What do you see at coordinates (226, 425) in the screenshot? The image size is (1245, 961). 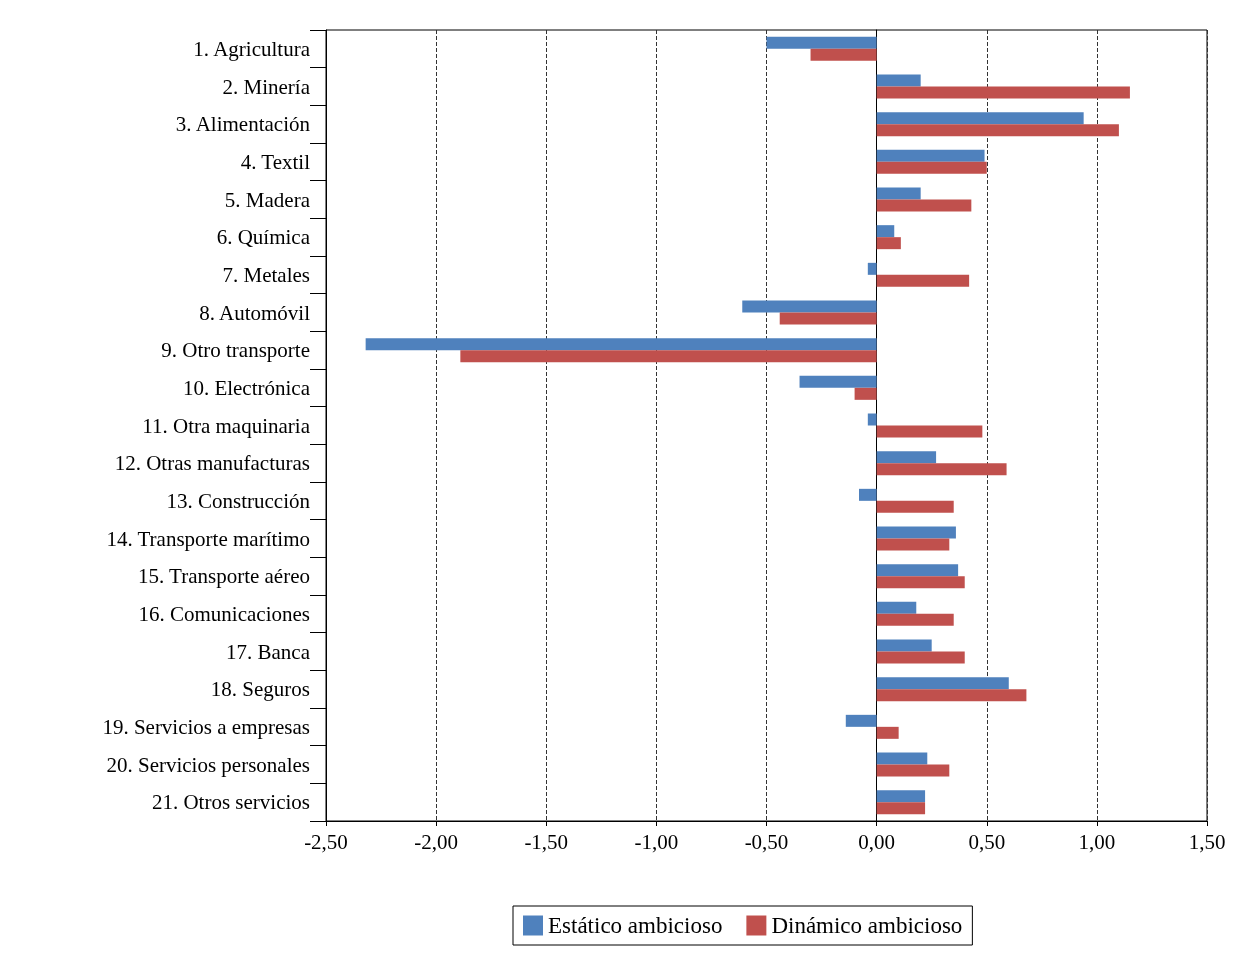 I see `y-tick-label: 11. Otra maquinaria` at bounding box center [226, 425].